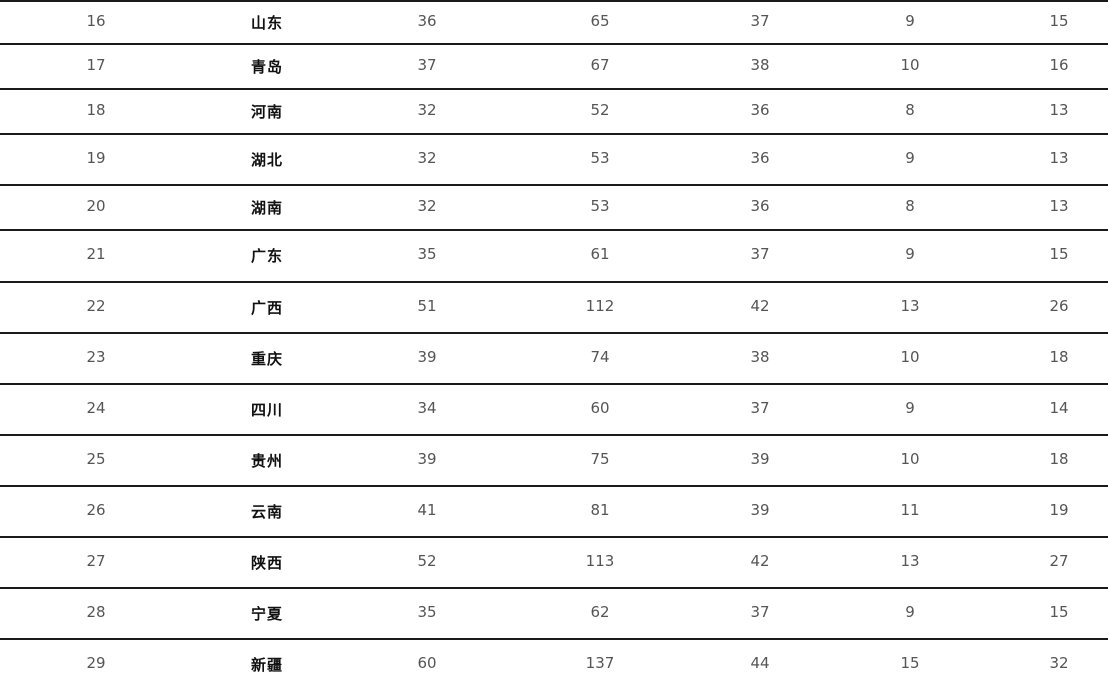 The width and height of the screenshot is (1108, 690). What do you see at coordinates (96, 64) in the screenshot?
I see `row-index: 17` at bounding box center [96, 64].